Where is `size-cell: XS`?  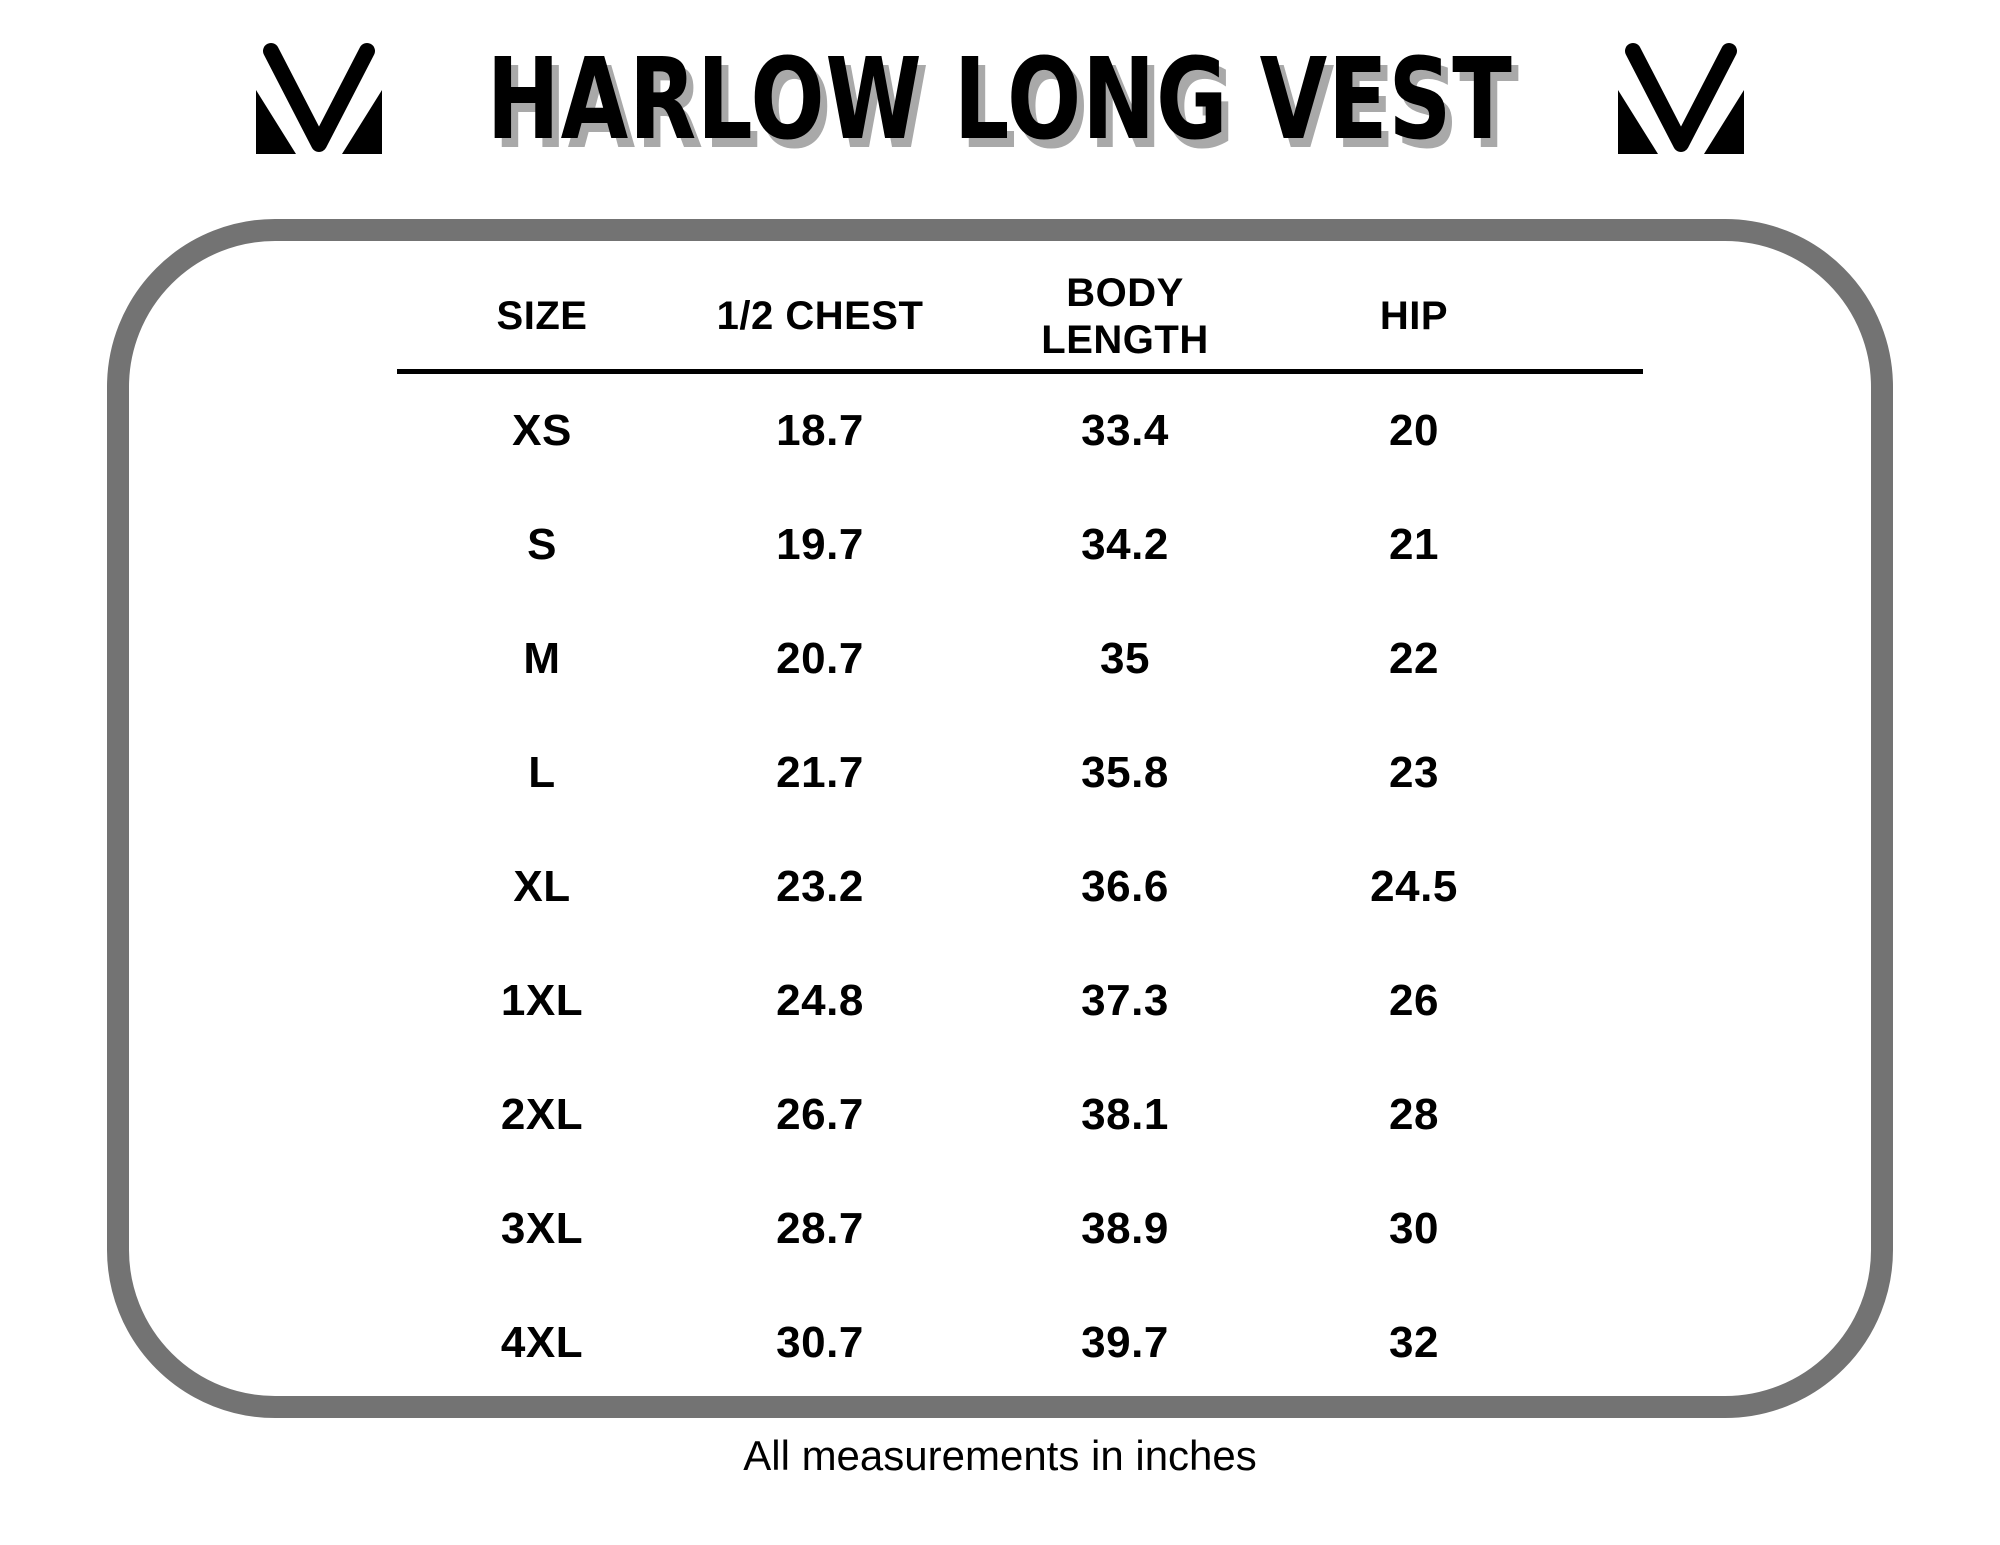
size-cell: XS is located at coordinates (542, 430).